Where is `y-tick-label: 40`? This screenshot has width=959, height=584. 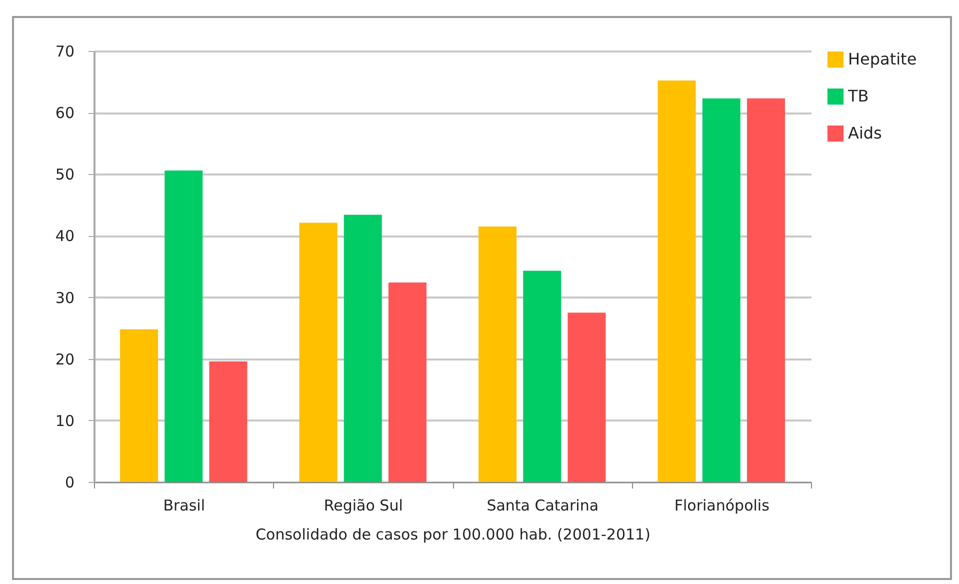 y-tick-label: 40 is located at coordinates (64, 236).